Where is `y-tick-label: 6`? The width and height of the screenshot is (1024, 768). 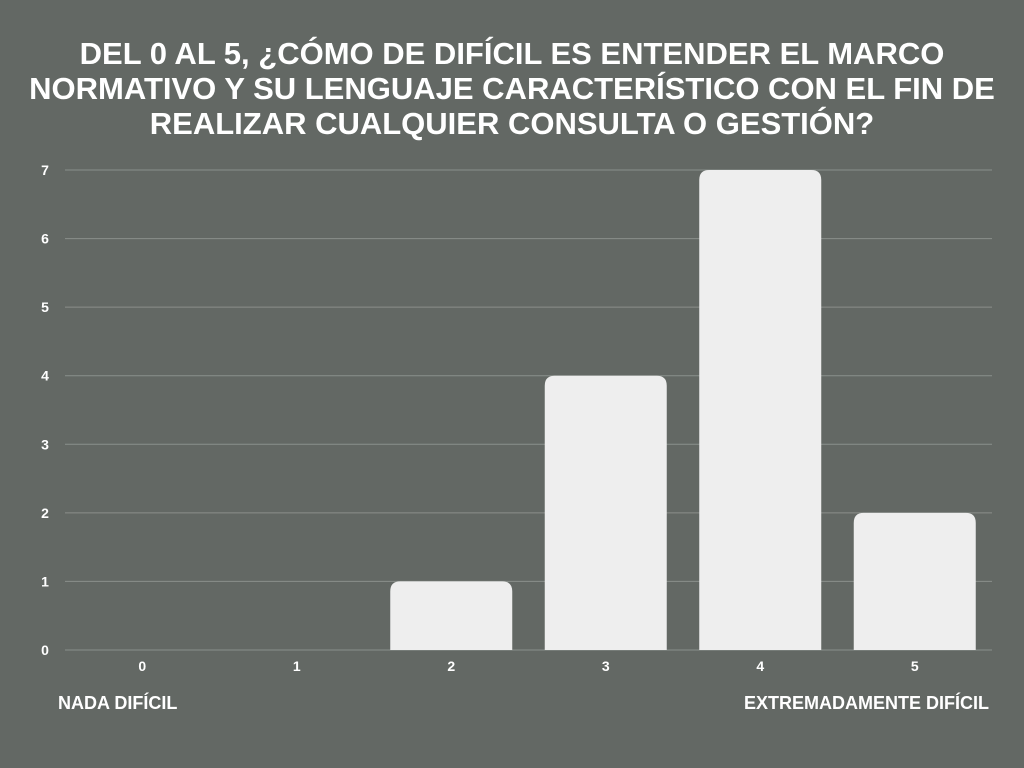 y-tick-label: 6 is located at coordinates (45, 239).